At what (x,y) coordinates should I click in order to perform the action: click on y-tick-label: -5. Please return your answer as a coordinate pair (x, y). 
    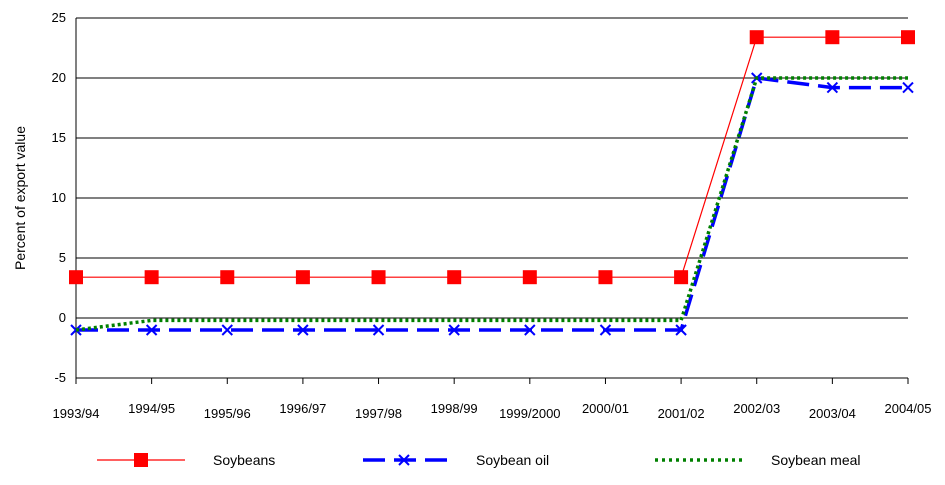
    Looking at the image, I should click on (60, 377).